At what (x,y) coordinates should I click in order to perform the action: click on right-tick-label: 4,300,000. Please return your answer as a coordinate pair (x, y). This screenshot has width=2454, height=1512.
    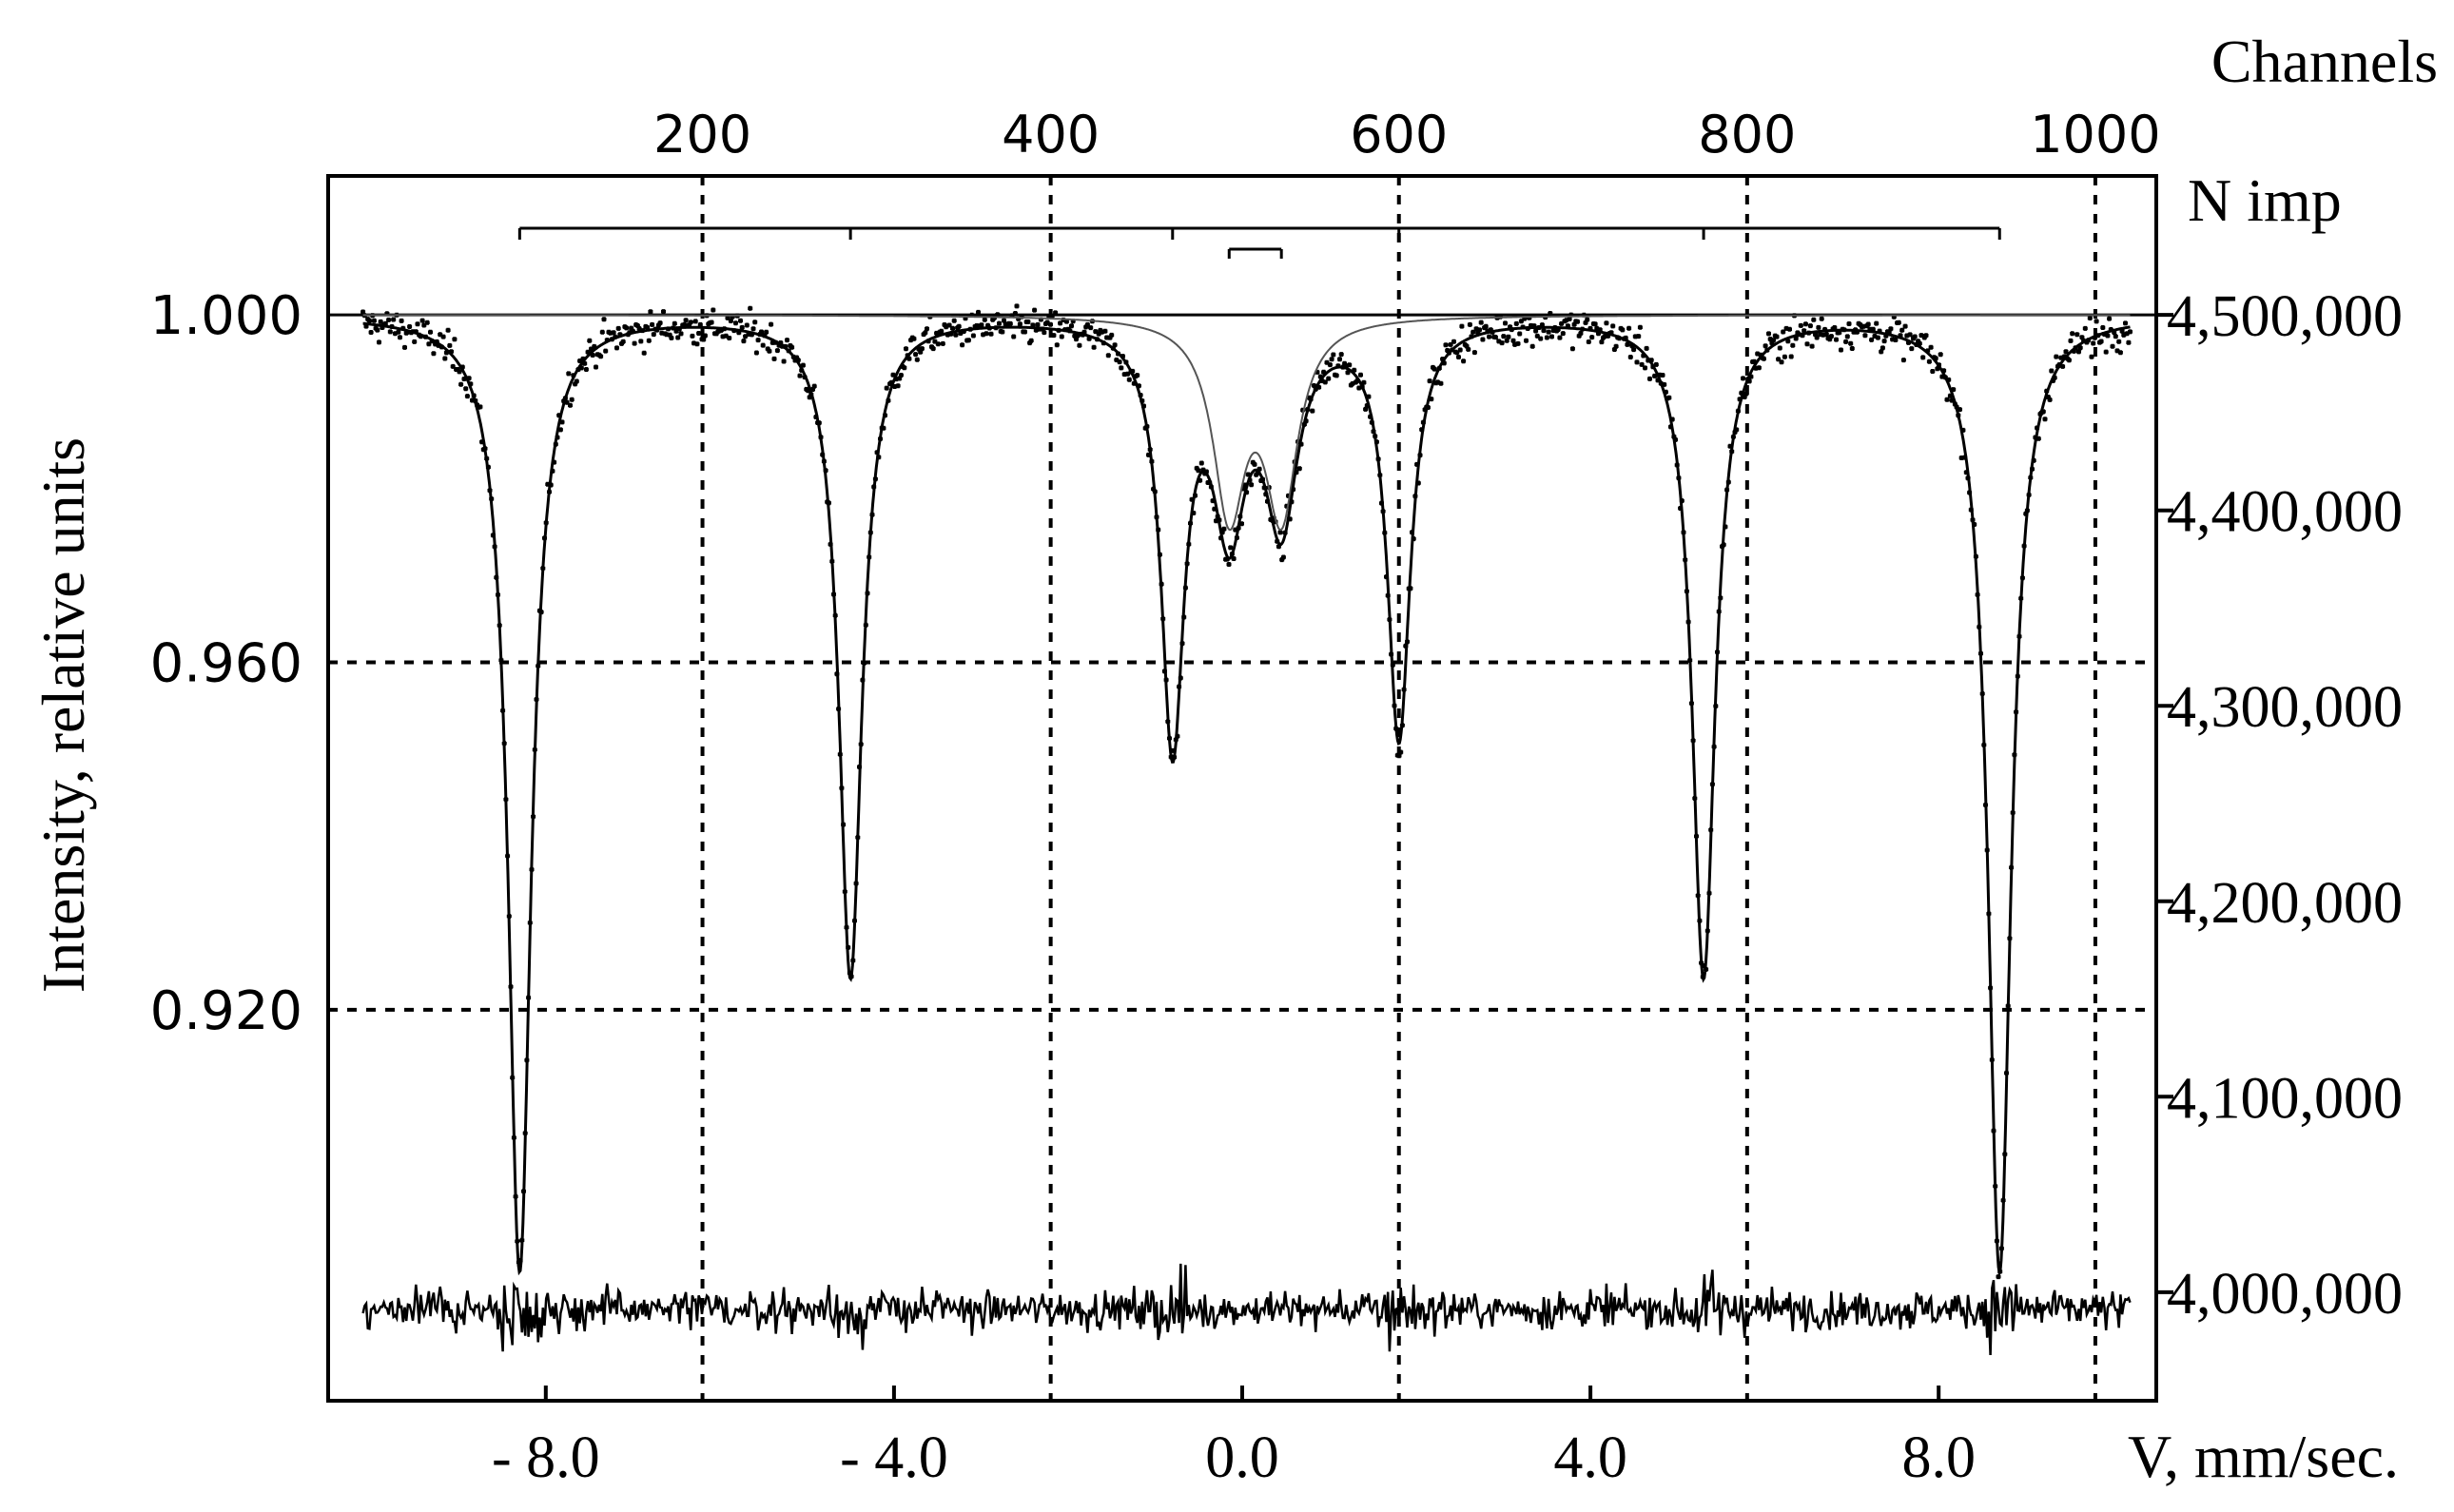
    Looking at the image, I should click on (2285, 707).